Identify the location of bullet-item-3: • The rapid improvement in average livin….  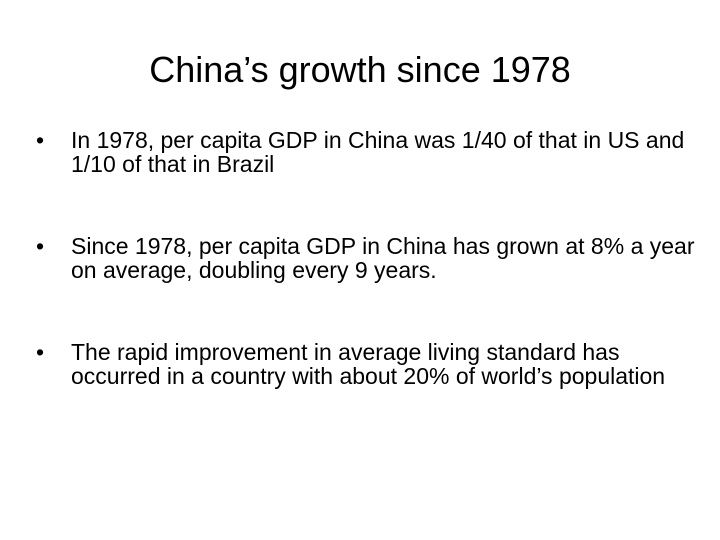
(366, 364).